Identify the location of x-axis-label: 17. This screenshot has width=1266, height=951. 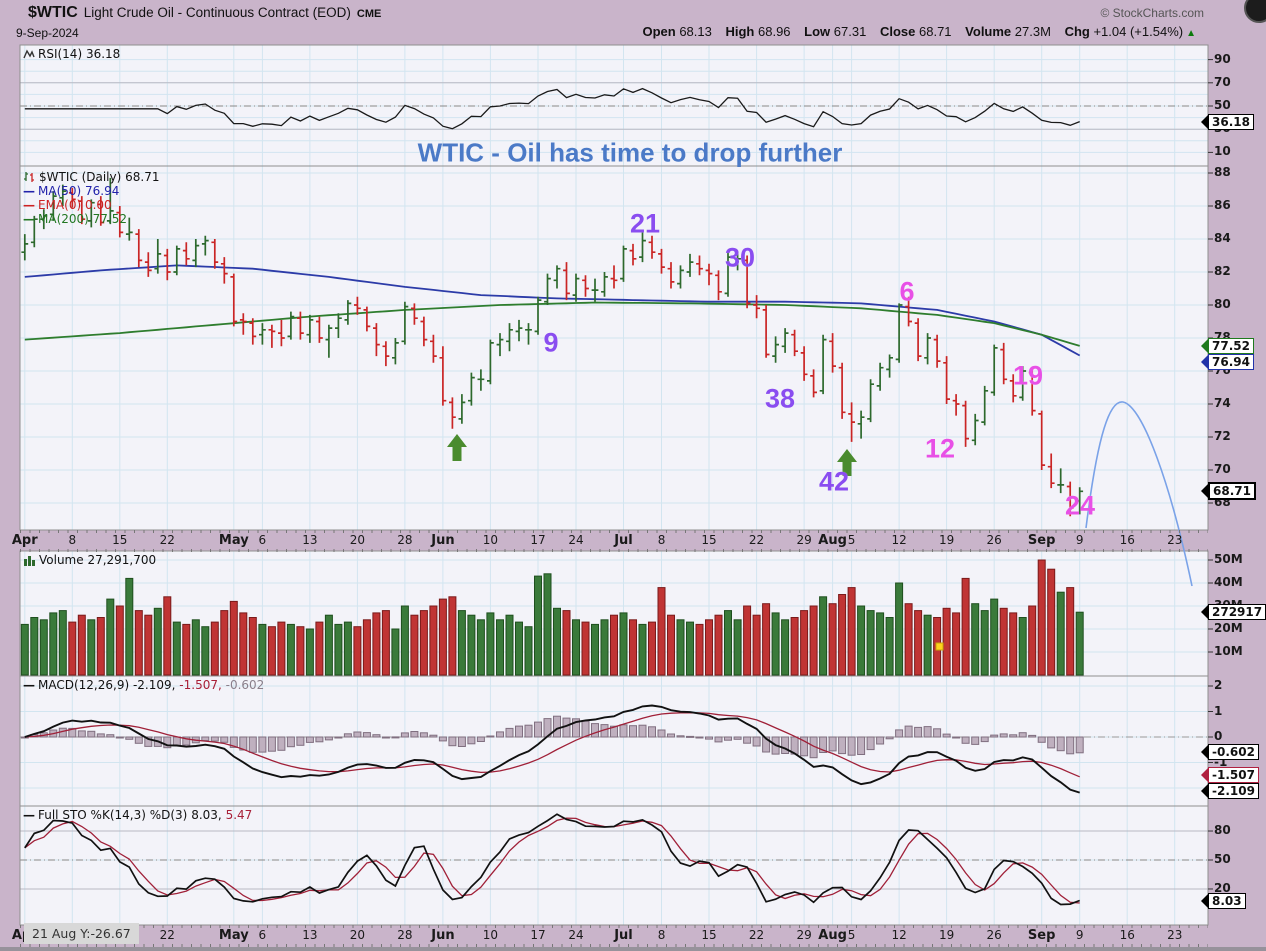
(538, 540).